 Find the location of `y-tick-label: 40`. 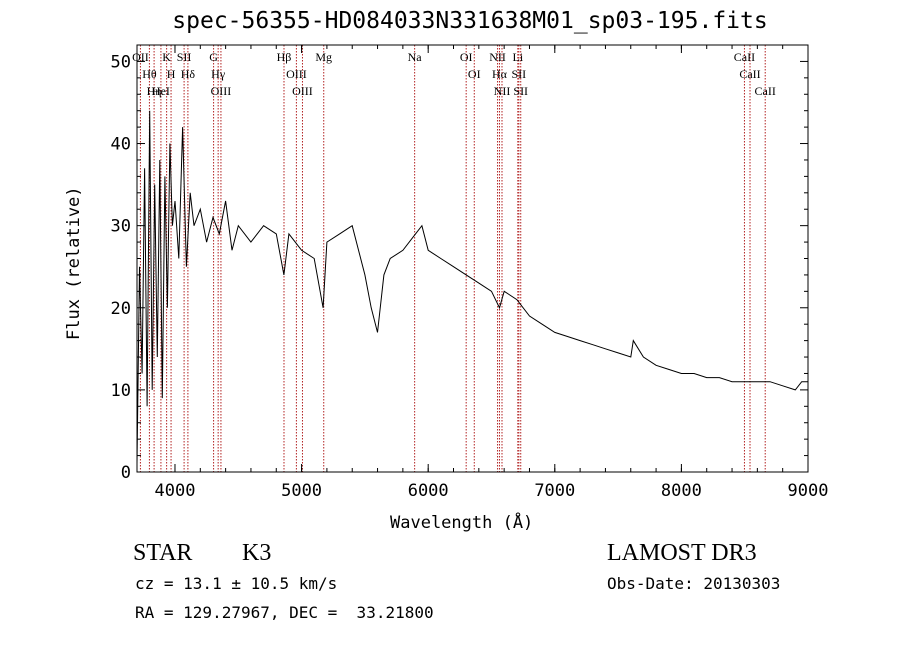

y-tick-label: 40 is located at coordinates (121, 145).